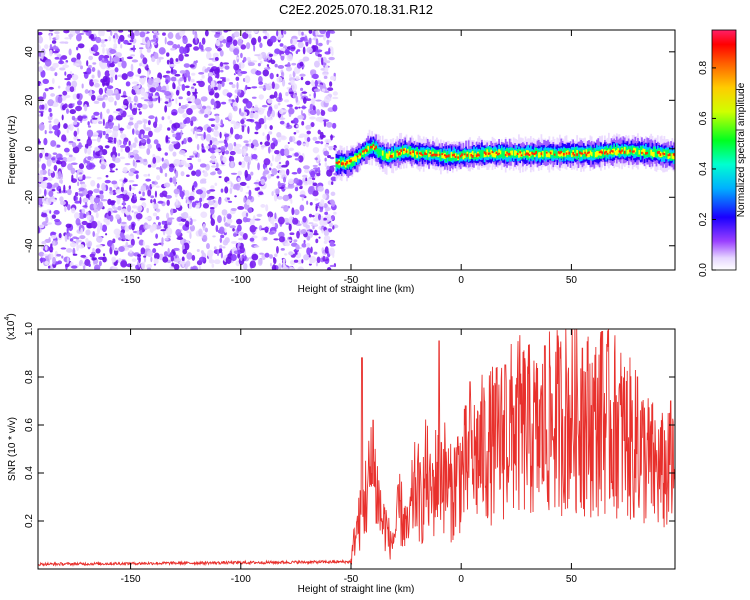 The image size is (750, 600). What do you see at coordinates (703, 118) in the screenshot?
I see `colorbar-tick-label: 0.6` at bounding box center [703, 118].